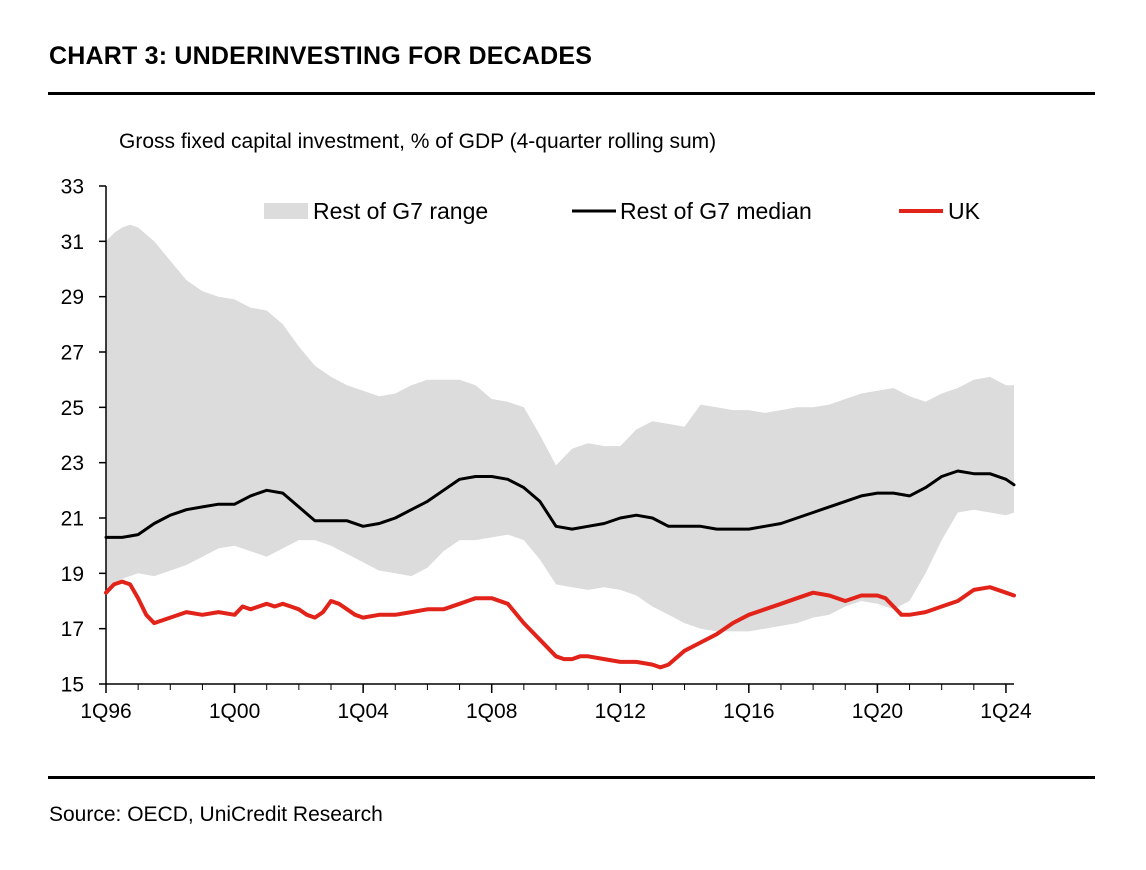  What do you see at coordinates (72, 242) in the screenshot?
I see `y-tick-label: 31` at bounding box center [72, 242].